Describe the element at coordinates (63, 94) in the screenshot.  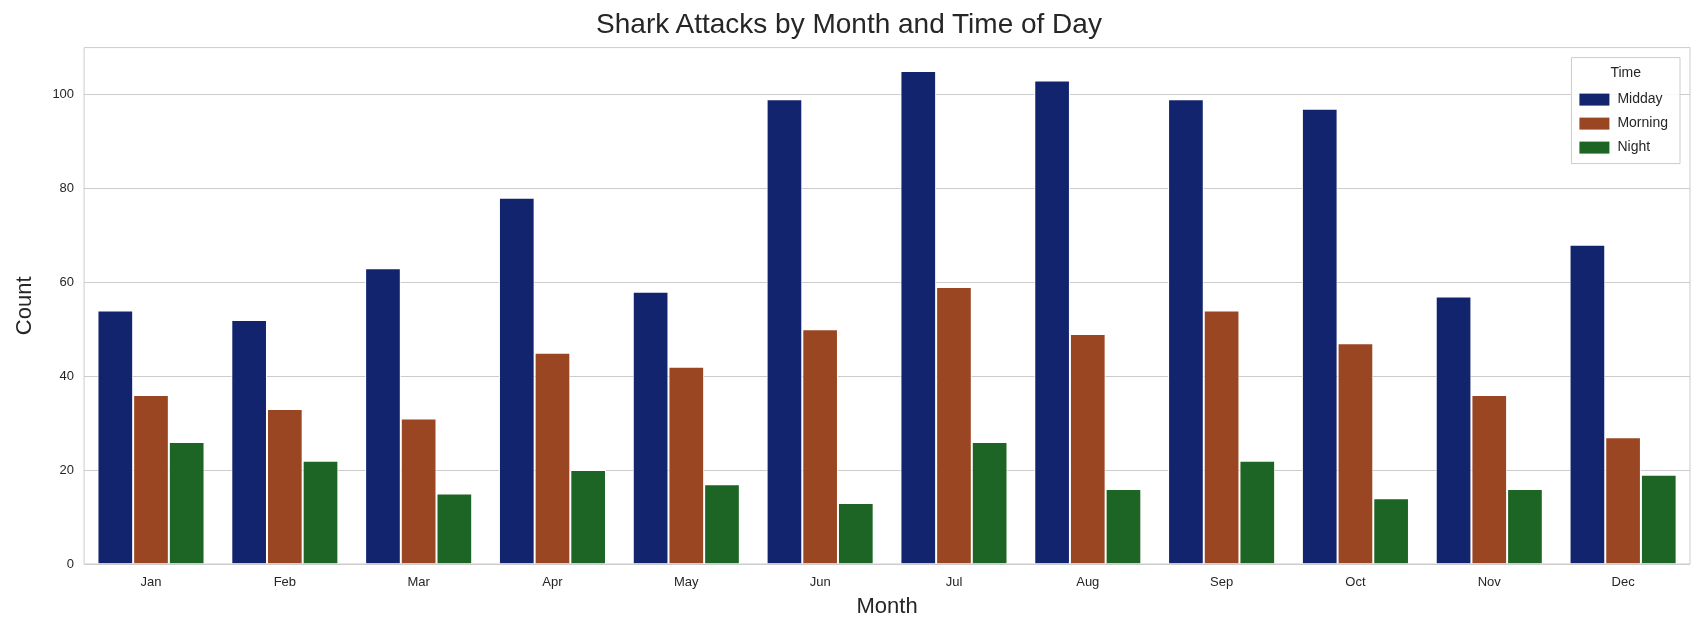
I see `y-tick-label: 100` at that location.